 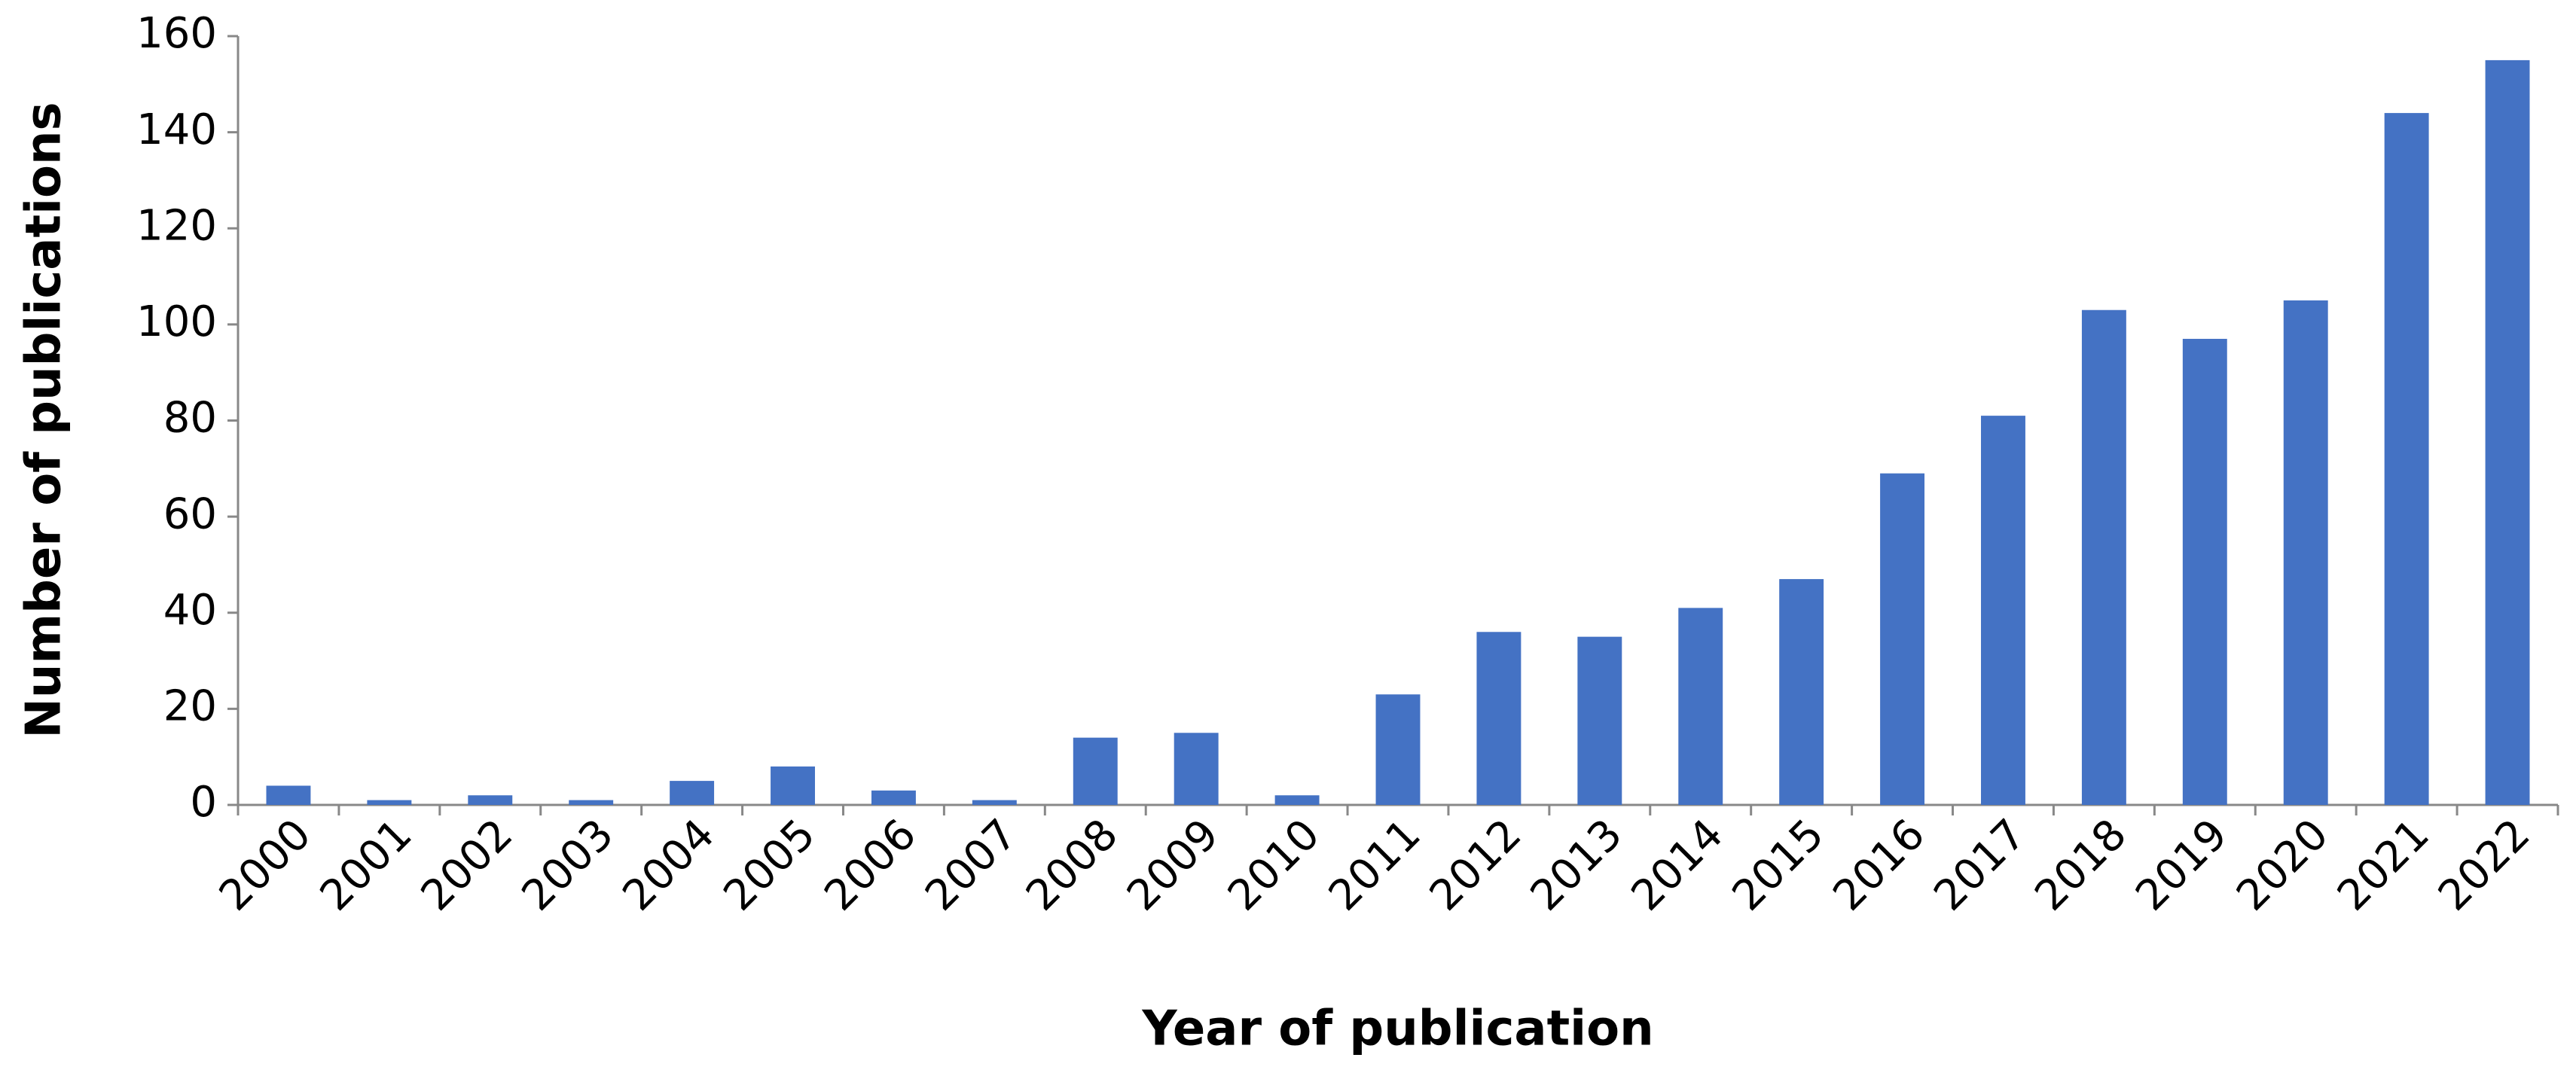 I want to click on x-tick-label: 2015, so click(x=1778, y=865).